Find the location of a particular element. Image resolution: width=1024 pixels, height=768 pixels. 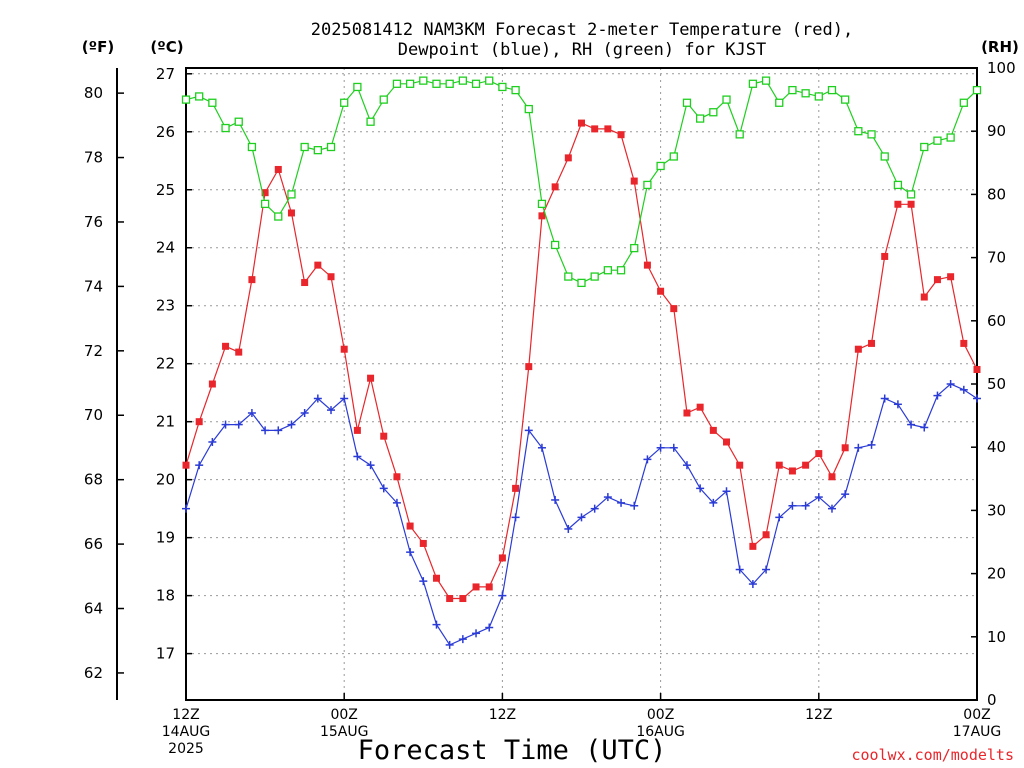

c-tick-label: 21 is located at coordinates (165, 422).